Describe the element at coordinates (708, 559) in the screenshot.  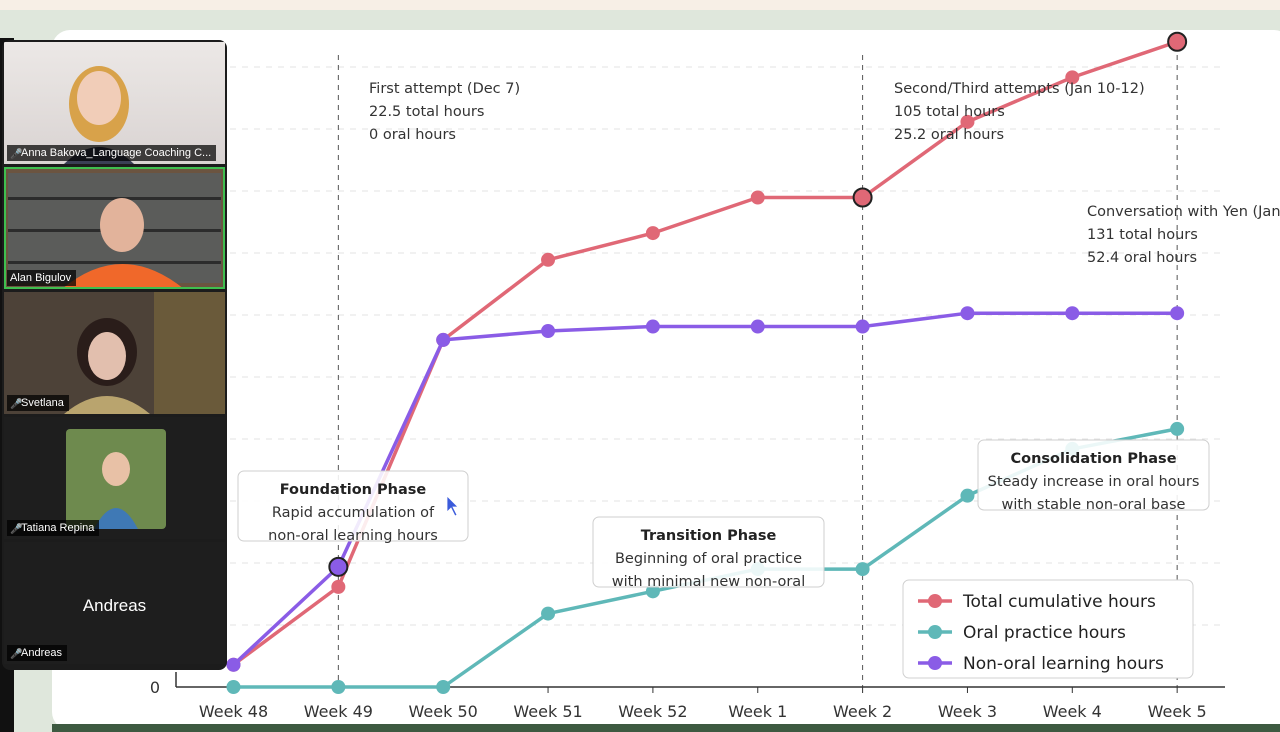
I see `phase-description: Beginning of oral practice` at that location.